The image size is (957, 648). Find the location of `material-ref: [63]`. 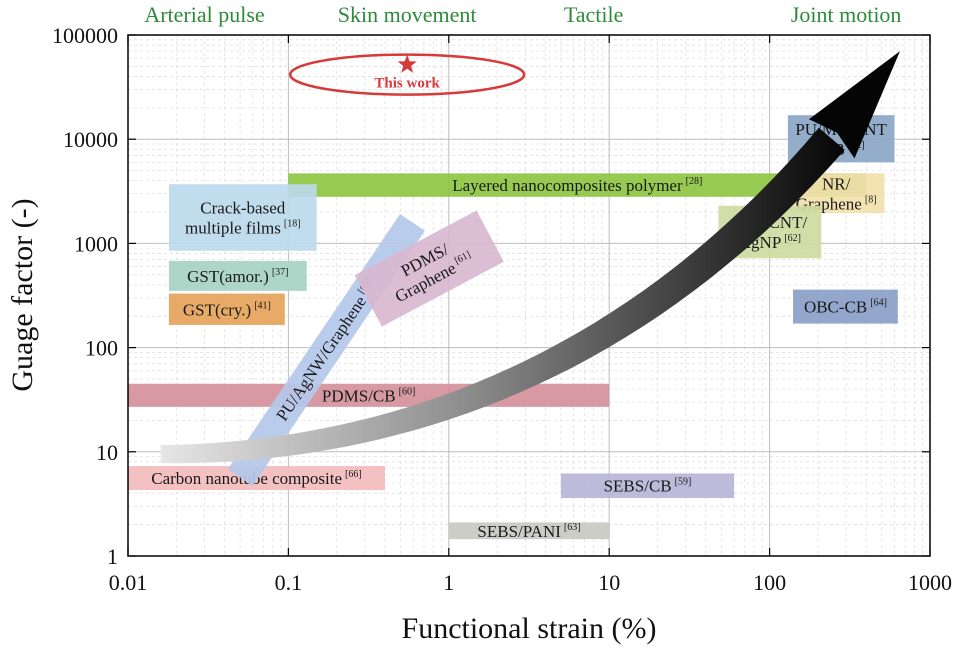

material-ref: [63] is located at coordinates (572, 527).